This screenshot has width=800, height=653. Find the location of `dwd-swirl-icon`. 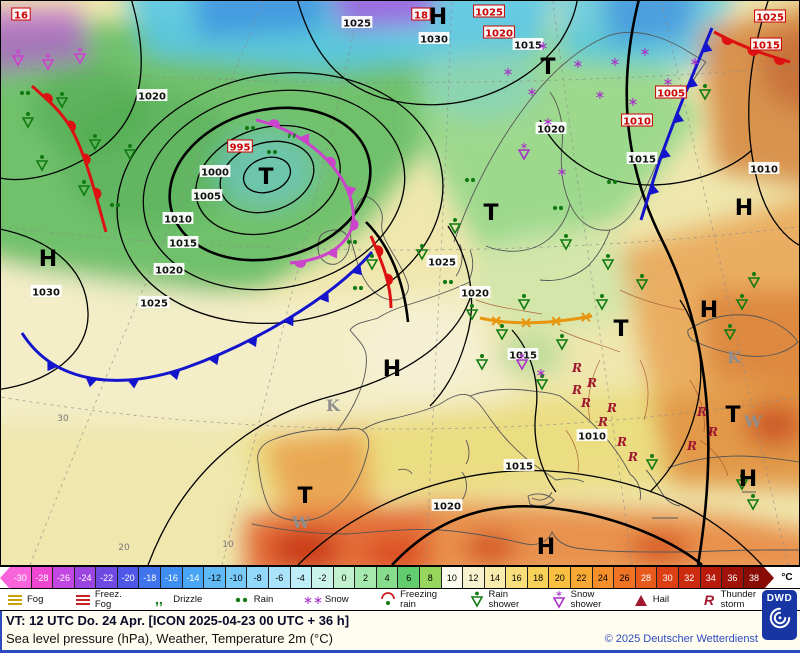

dwd-swirl-icon is located at coordinates (779, 618).